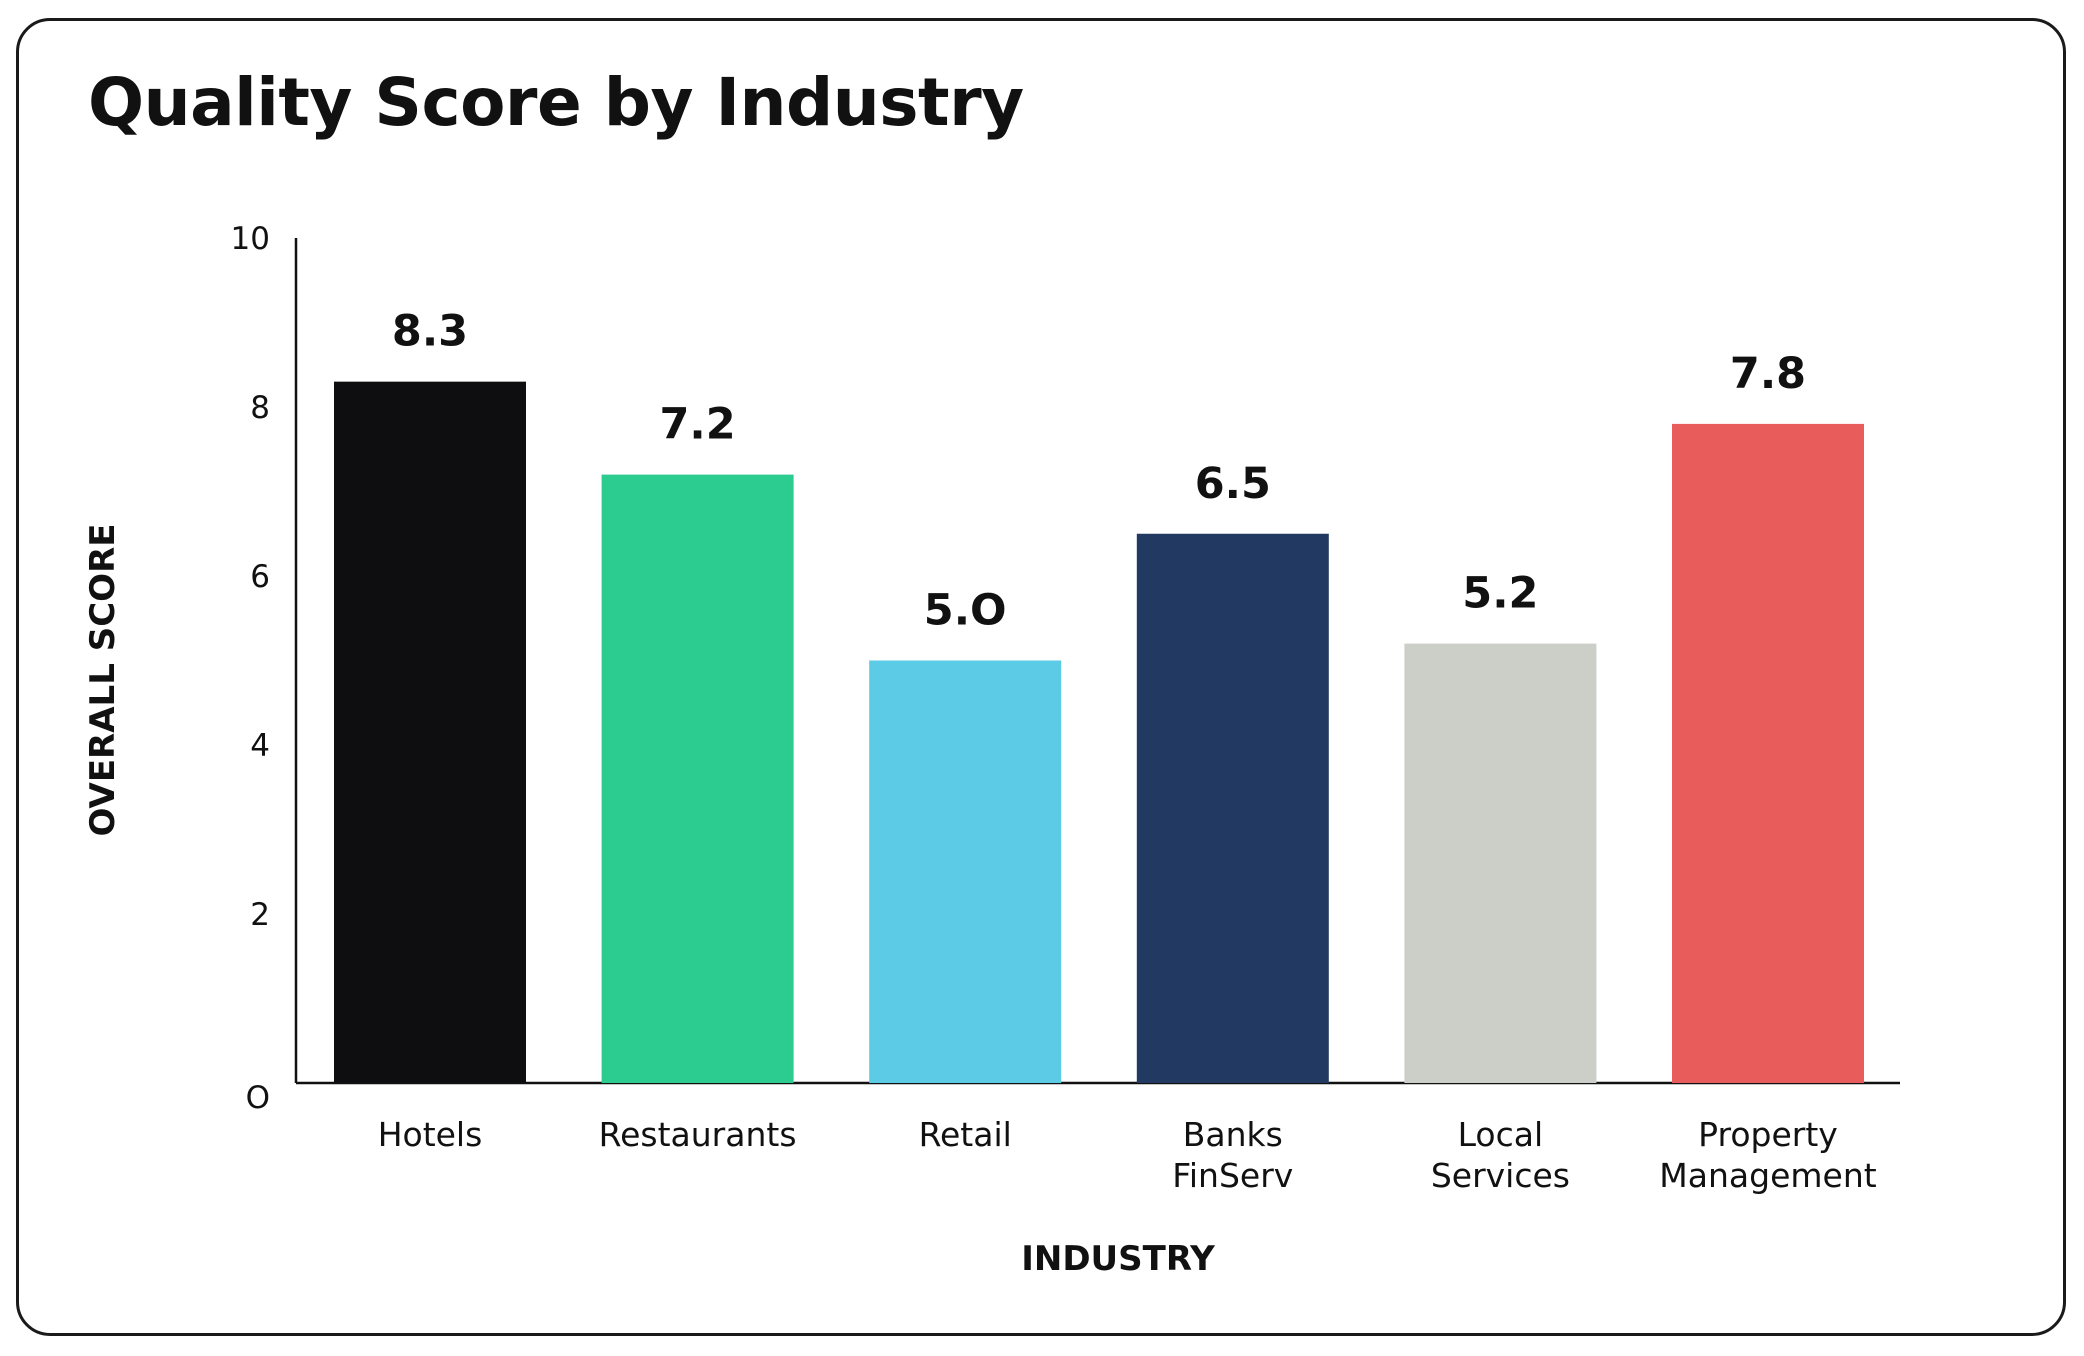 The image size is (2084, 1356). Describe the element at coordinates (1768, 1134) in the screenshot. I see `category-label: Property` at that location.